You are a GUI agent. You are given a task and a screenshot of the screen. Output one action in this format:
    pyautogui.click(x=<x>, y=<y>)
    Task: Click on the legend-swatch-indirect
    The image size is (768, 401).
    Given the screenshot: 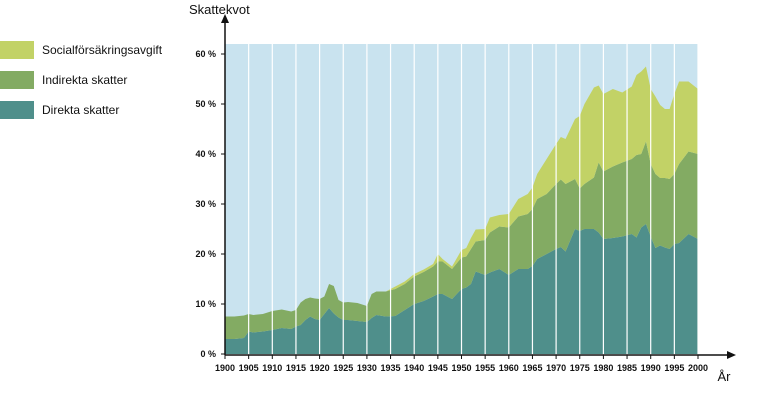 What is the action you would take?
    pyautogui.click(x=17, y=80)
    